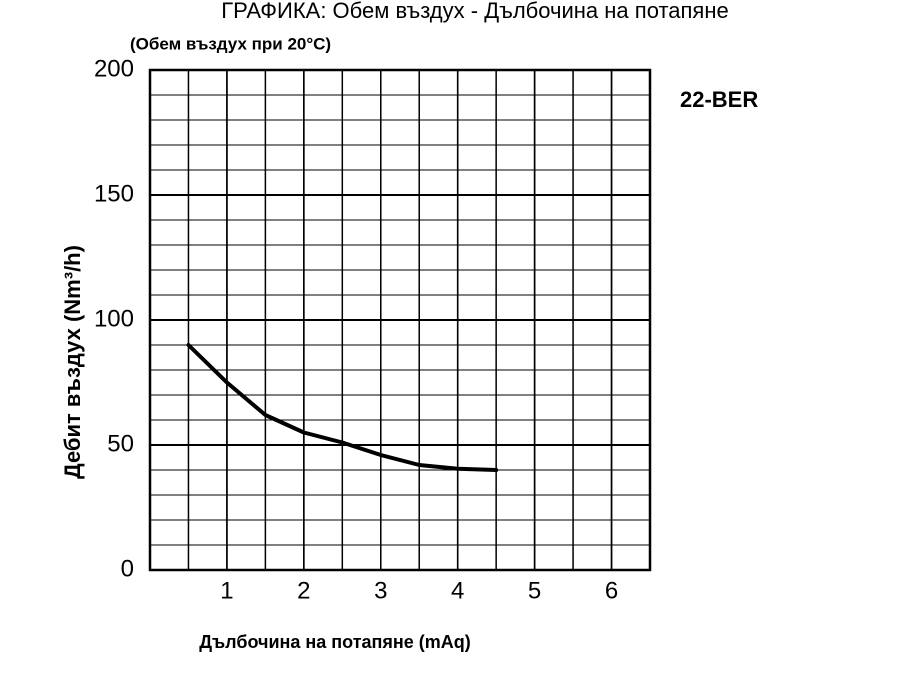 This screenshot has height=700, width=900. I want to click on x-tick-label: 6, so click(611, 590).